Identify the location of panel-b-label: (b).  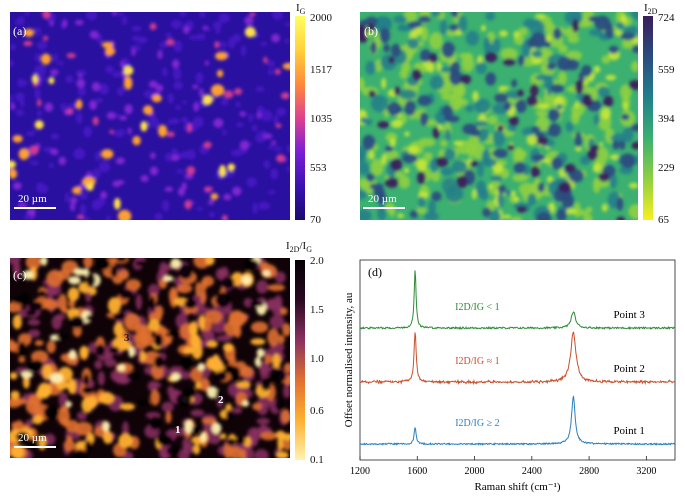
(371, 31).